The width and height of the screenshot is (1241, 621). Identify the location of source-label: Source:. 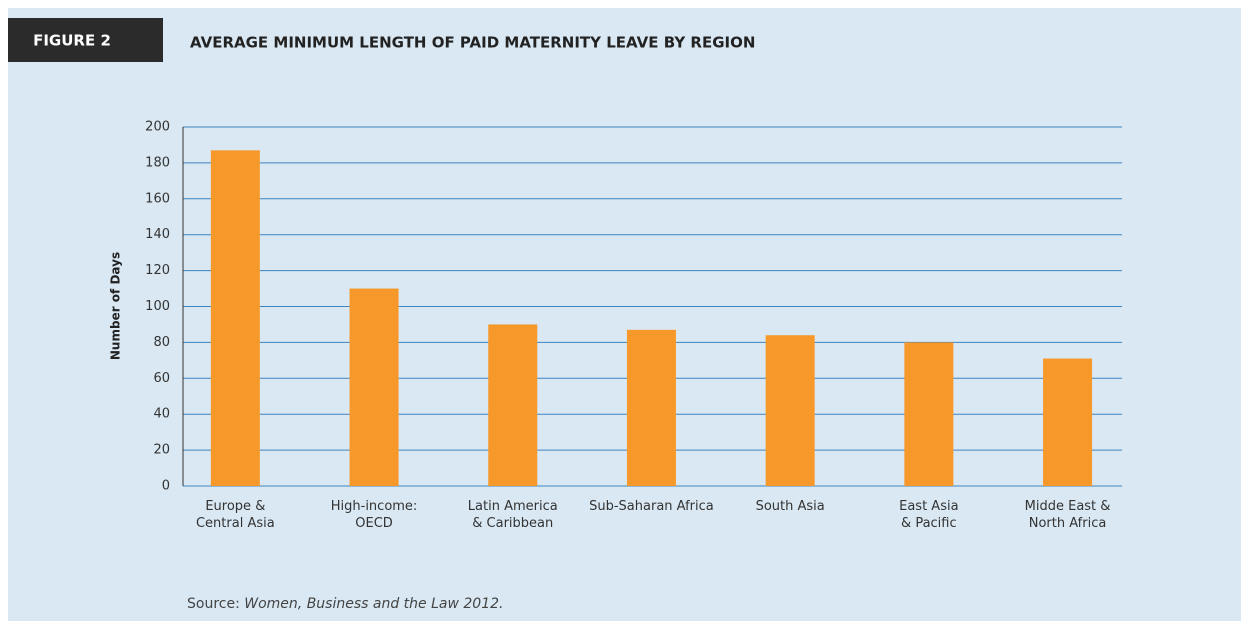
(213, 604).